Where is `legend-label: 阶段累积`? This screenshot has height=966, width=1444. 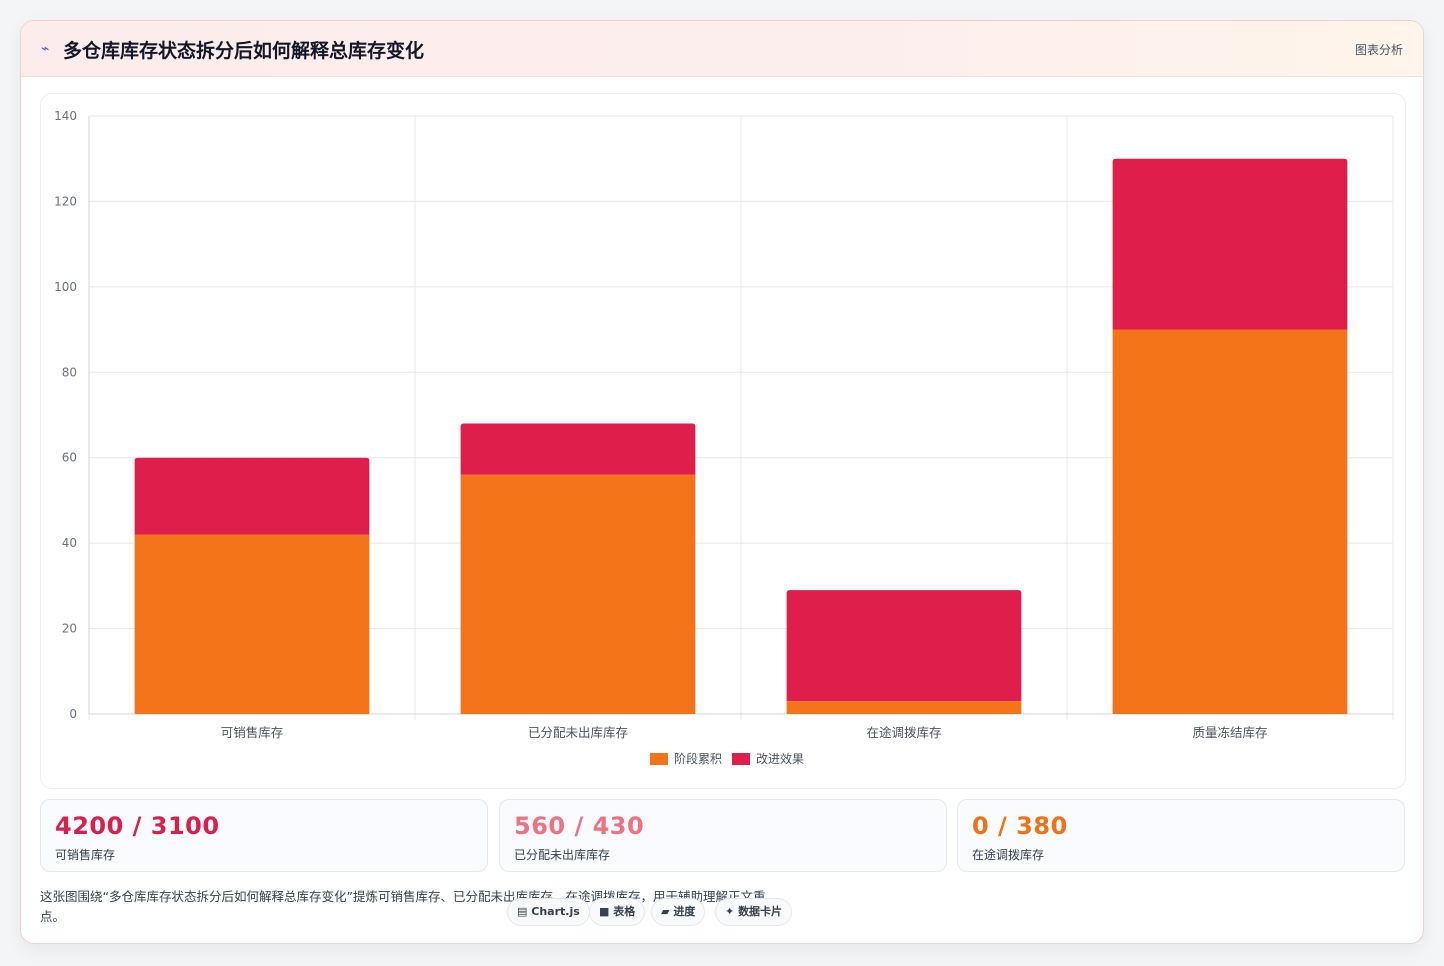
legend-label: 阶段累积 is located at coordinates (698, 758).